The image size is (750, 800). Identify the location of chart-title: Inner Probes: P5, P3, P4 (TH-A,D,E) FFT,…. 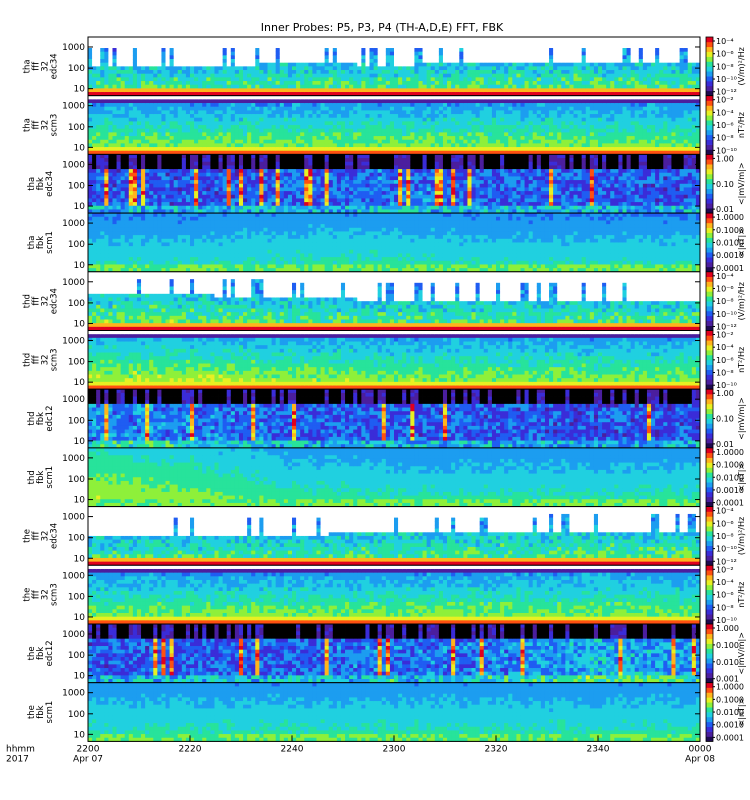
(382, 27).